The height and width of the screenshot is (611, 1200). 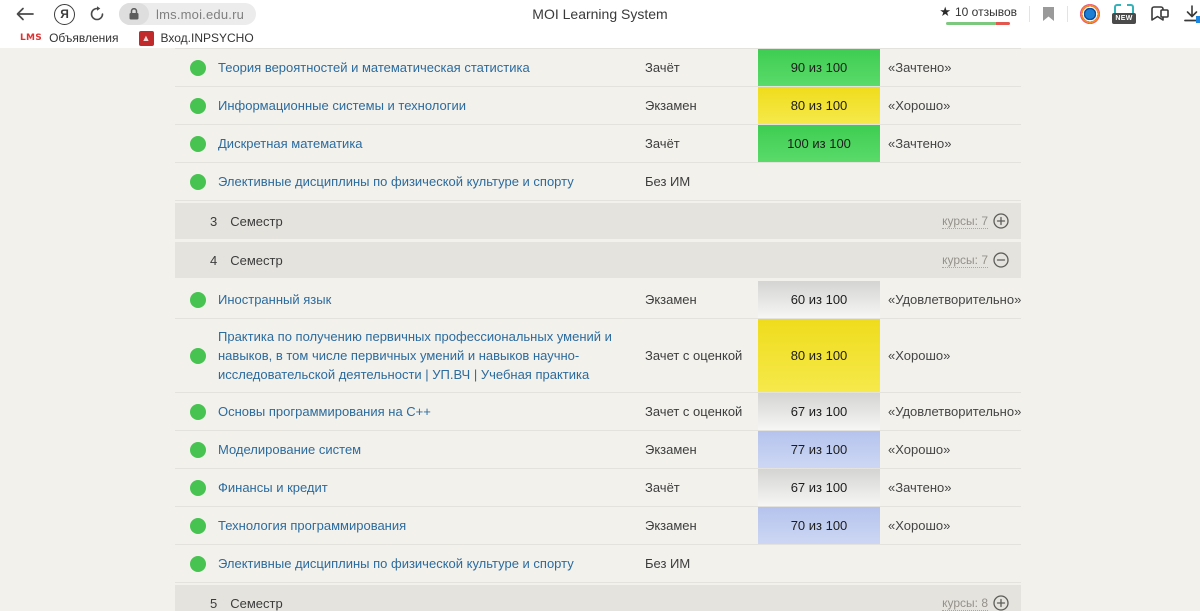 What do you see at coordinates (978, 14) in the screenshot?
I see `site-rating-widget: ★ 10 отзывов` at bounding box center [978, 14].